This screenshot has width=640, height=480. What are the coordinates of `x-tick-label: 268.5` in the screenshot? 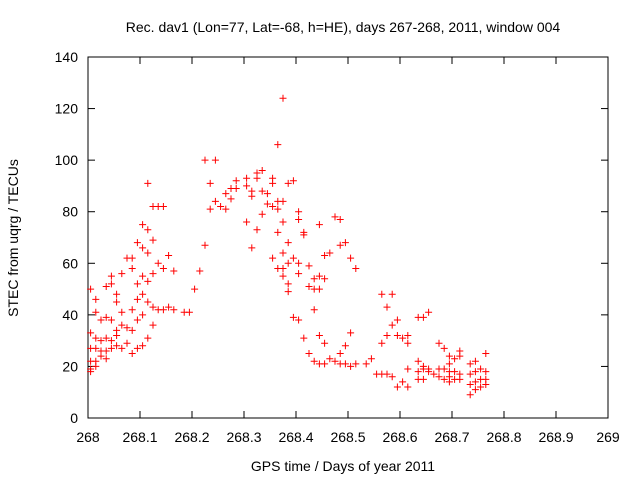 It's located at (347, 437).